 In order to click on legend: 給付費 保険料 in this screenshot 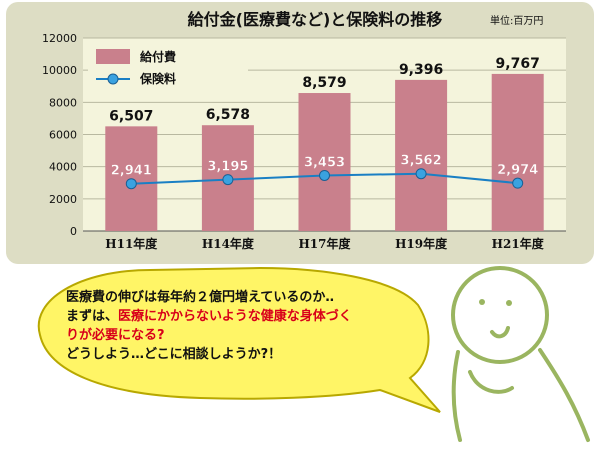, I will do `click(168, 66)`.